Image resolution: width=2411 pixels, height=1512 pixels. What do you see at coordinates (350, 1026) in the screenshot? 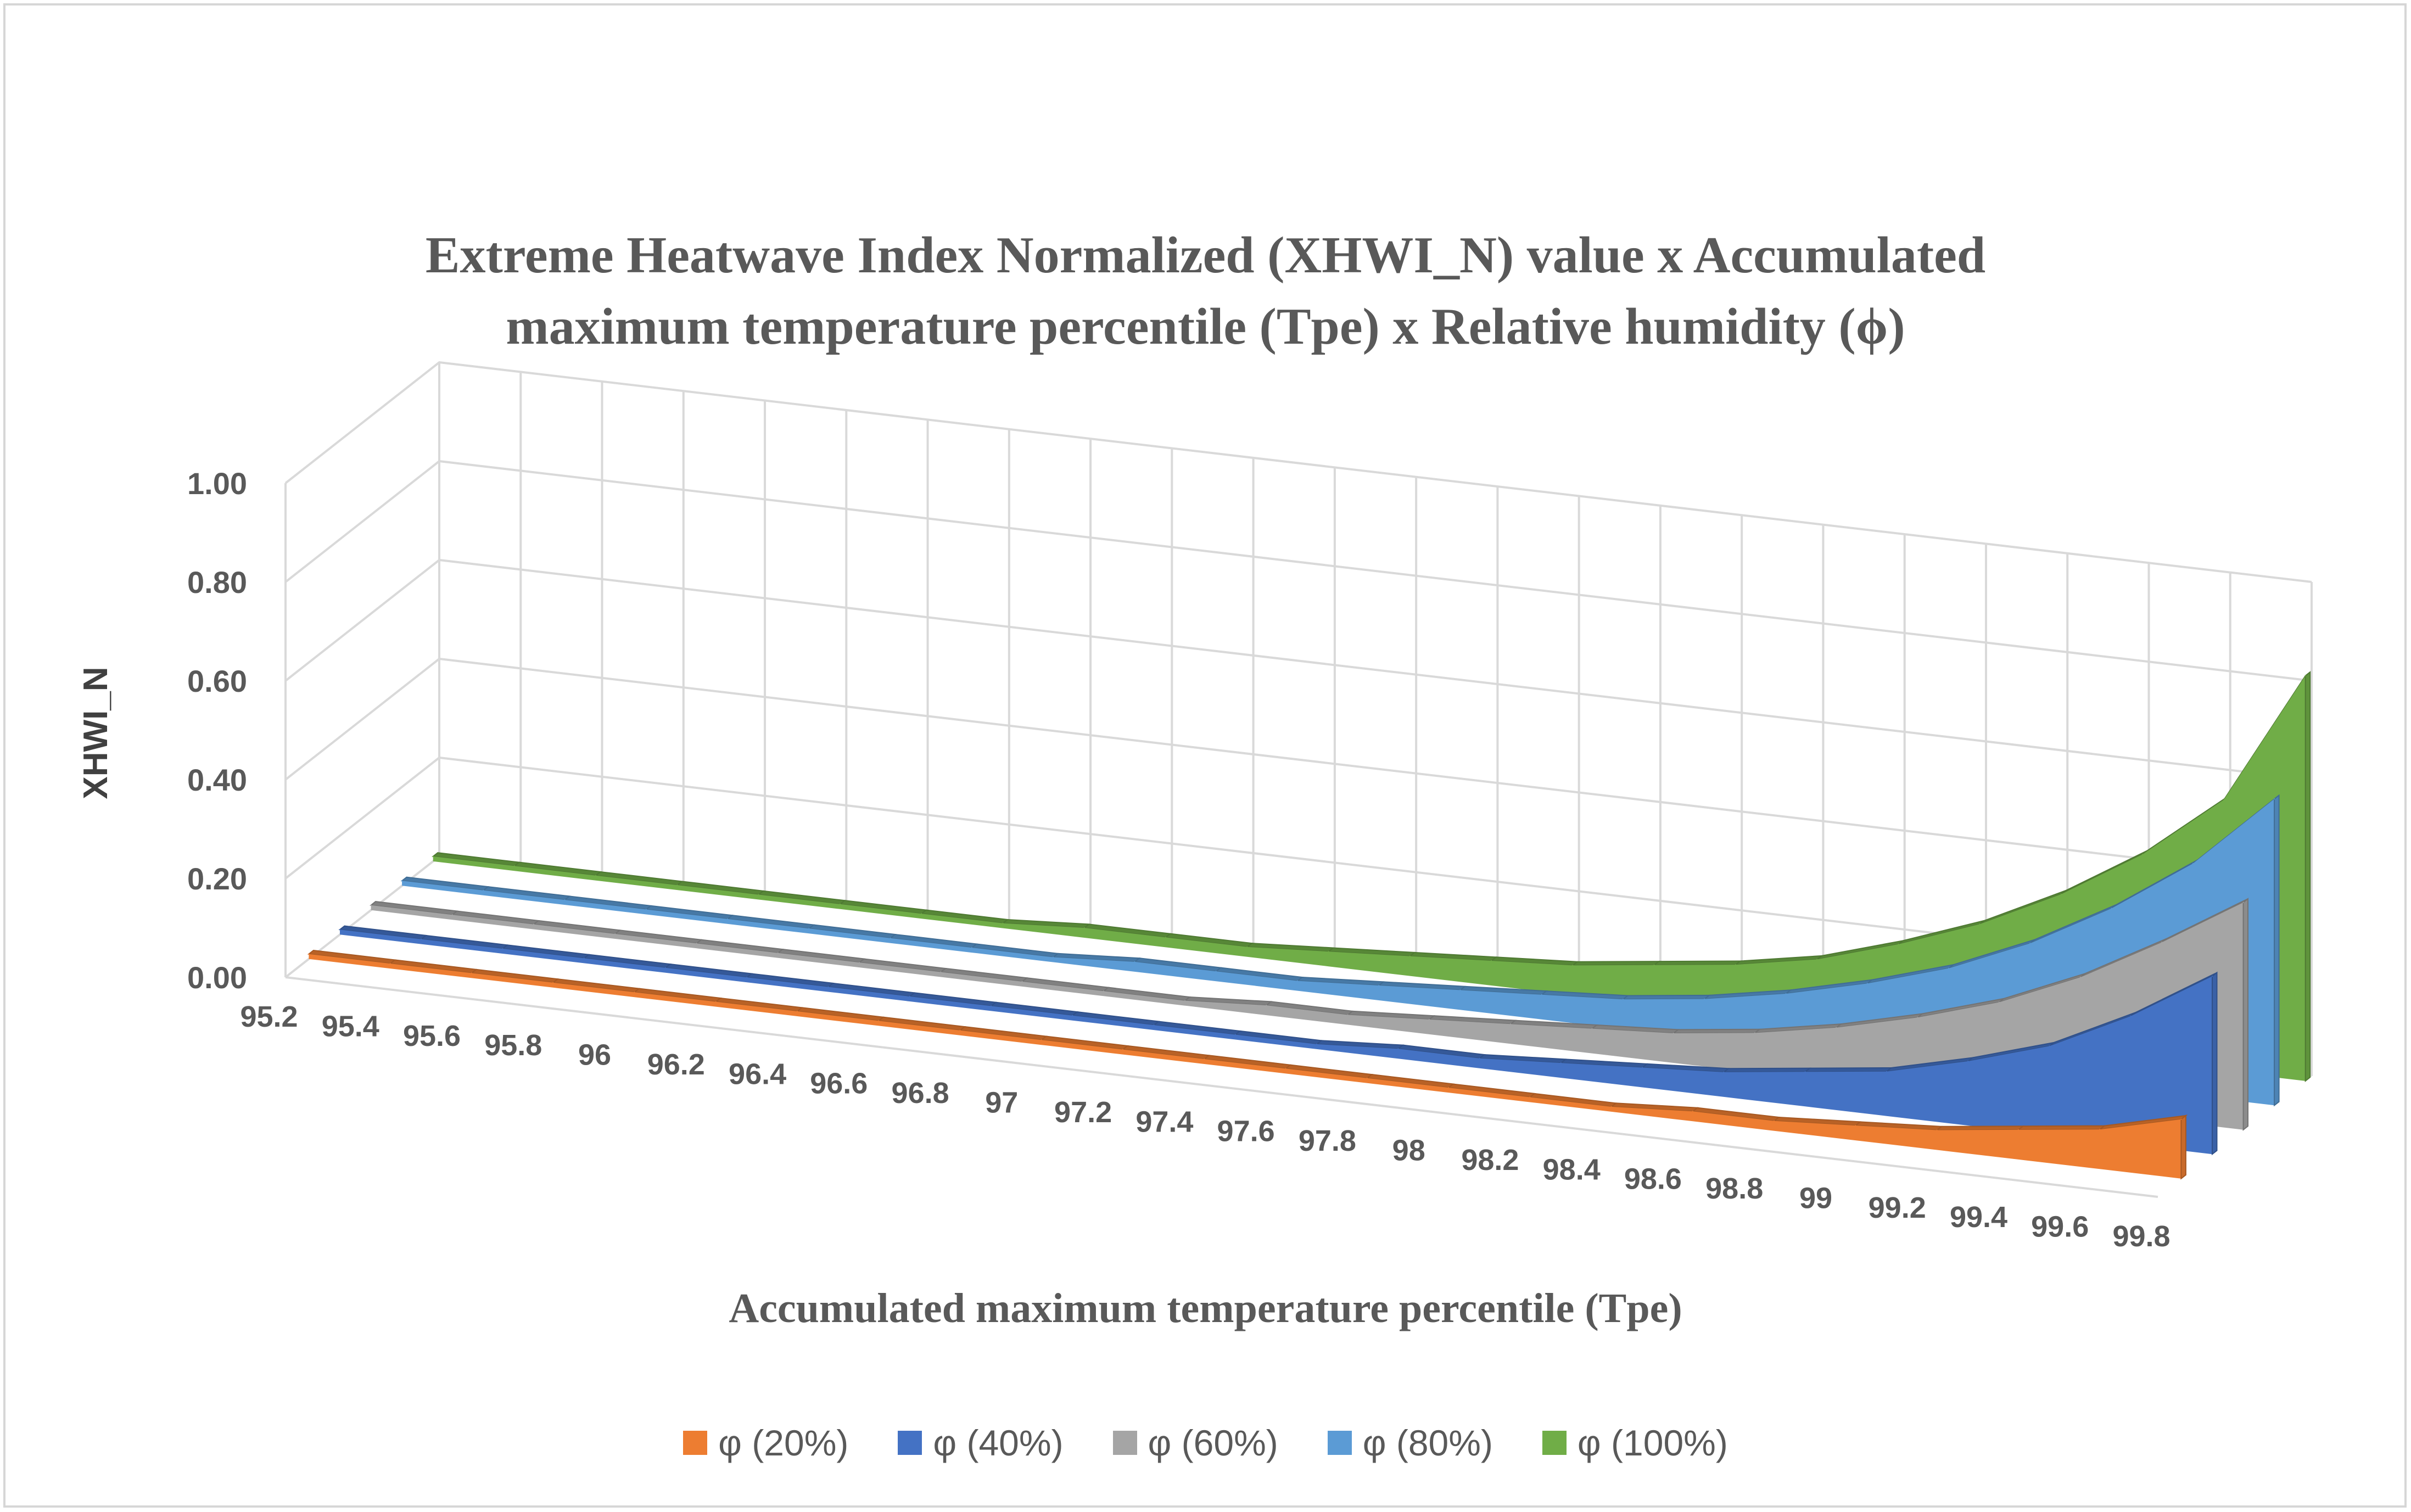
I see `x-tick-label: 95.4` at bounding box center [350, 1026].